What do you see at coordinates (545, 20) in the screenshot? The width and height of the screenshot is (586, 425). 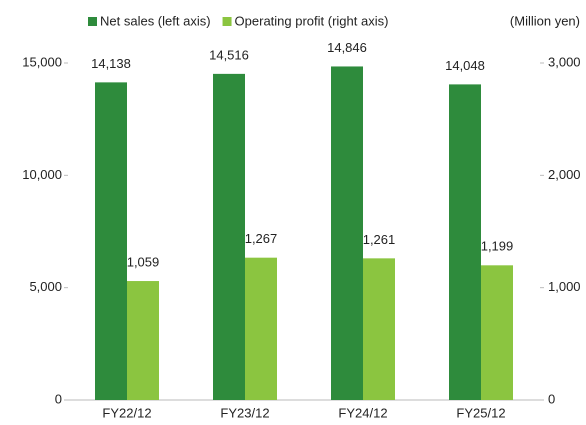 I see `unit-label: (Million yen)` at bounding box center [545, 20].